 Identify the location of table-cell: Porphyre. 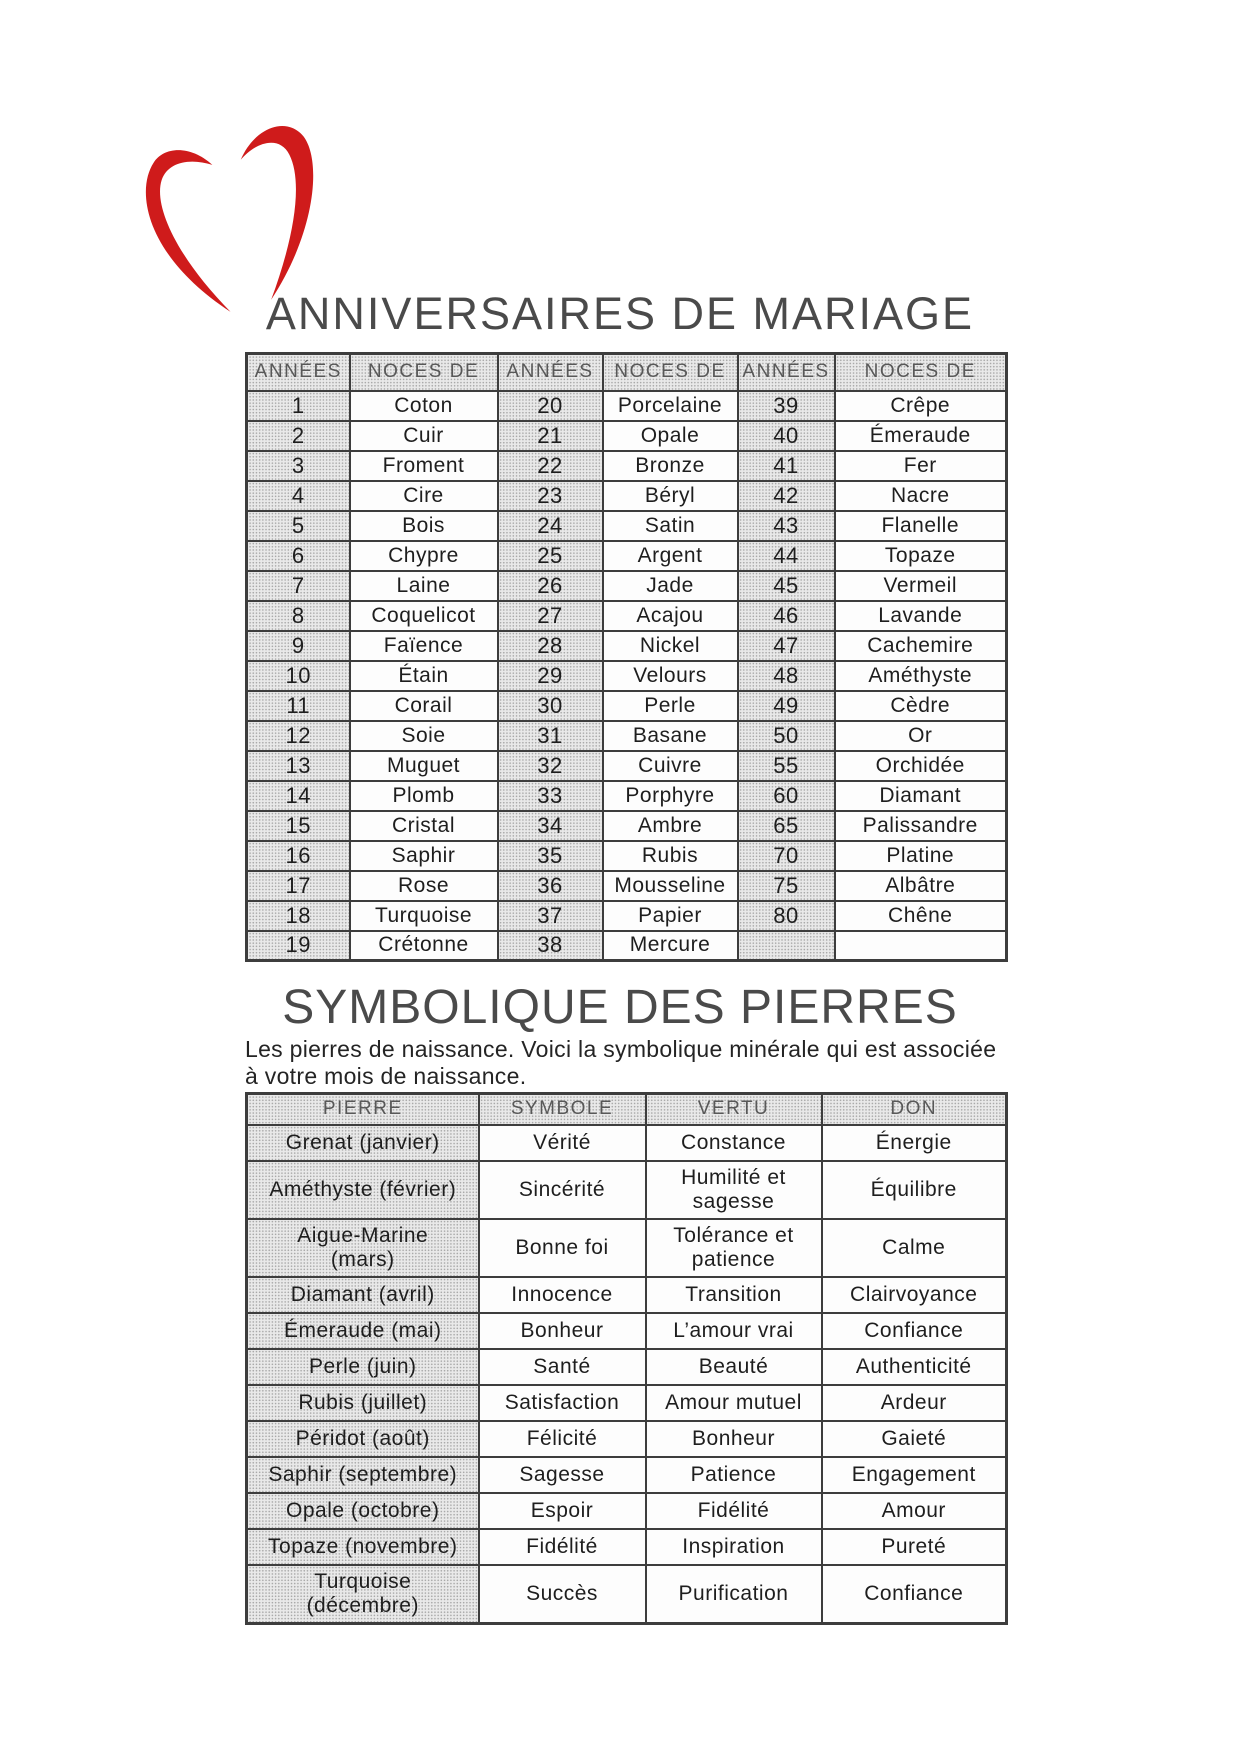
(670, 795).